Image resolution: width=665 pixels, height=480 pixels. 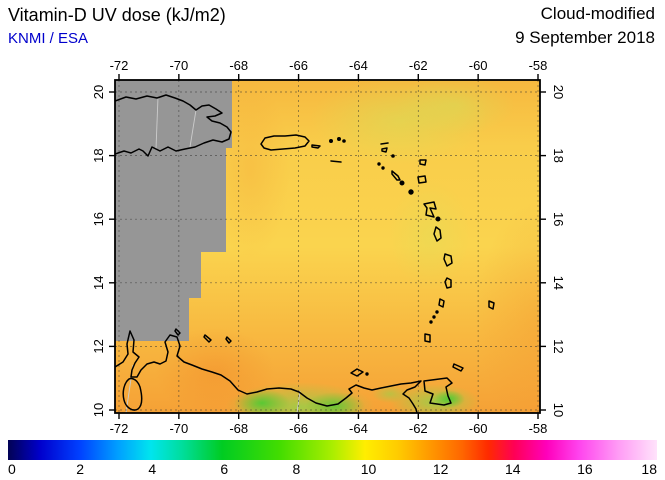 What do you see at coordinates (585, 26) in the screenshot?
I see `header-right: Cloud-modified 9 September 2018` at bounding box center [585, 26].